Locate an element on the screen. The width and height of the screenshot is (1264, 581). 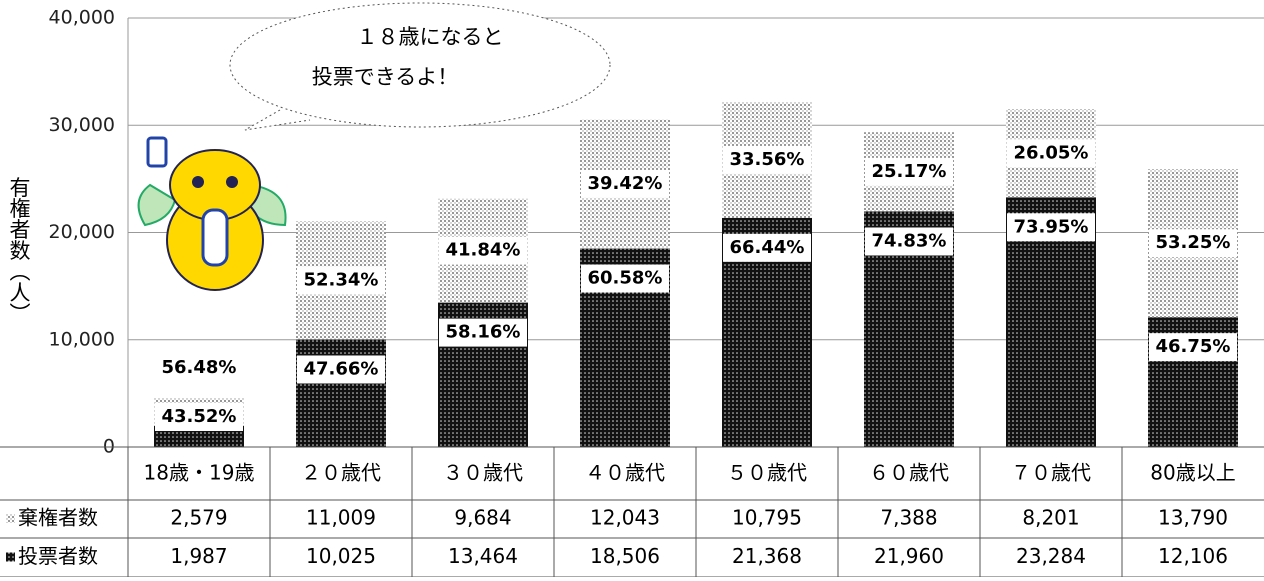
data-label: 56.48% is located at coordinates (199, 367).